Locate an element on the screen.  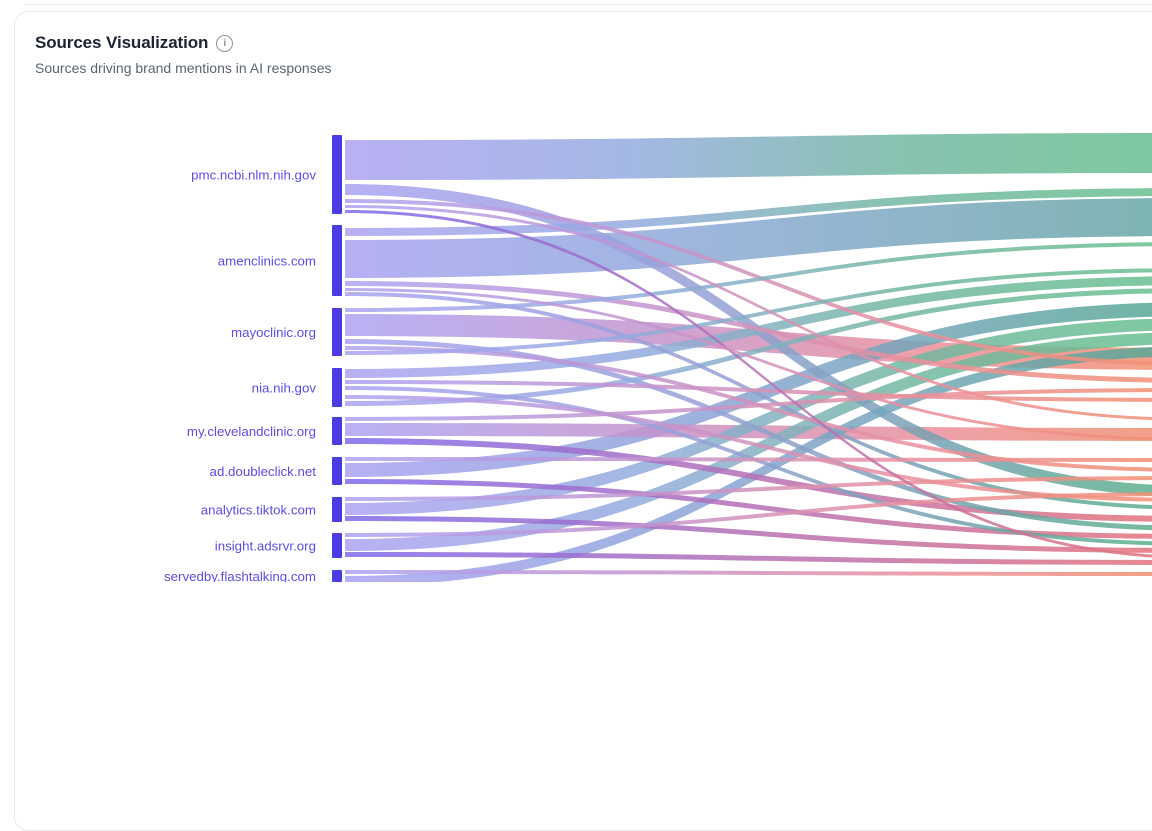
sankey-node-label: analytics.tiktok.com is located at coordinates (258, 510).